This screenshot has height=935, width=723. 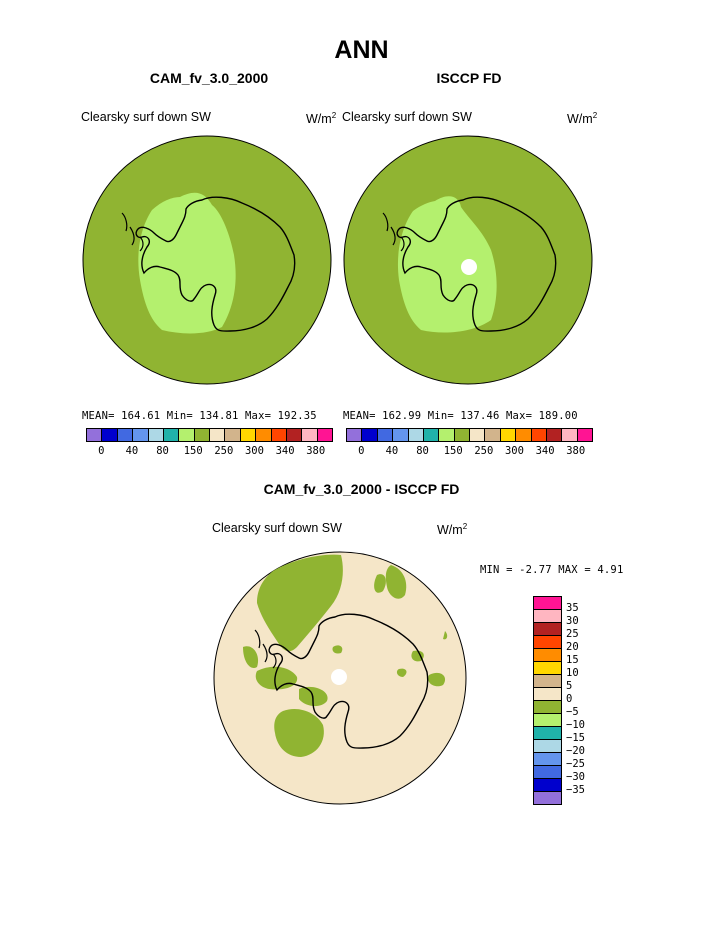 I want to click on diff-panel-map, so click(x=340, y=678).